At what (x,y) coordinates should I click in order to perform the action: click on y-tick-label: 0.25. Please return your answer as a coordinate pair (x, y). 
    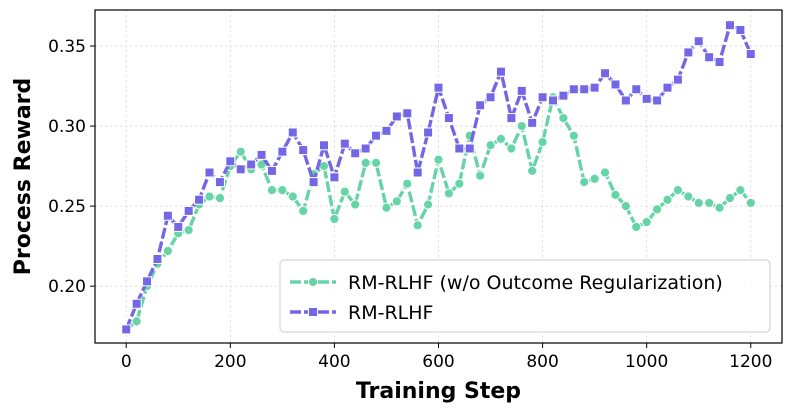
    Looking at the image, I should click on (67, 207).